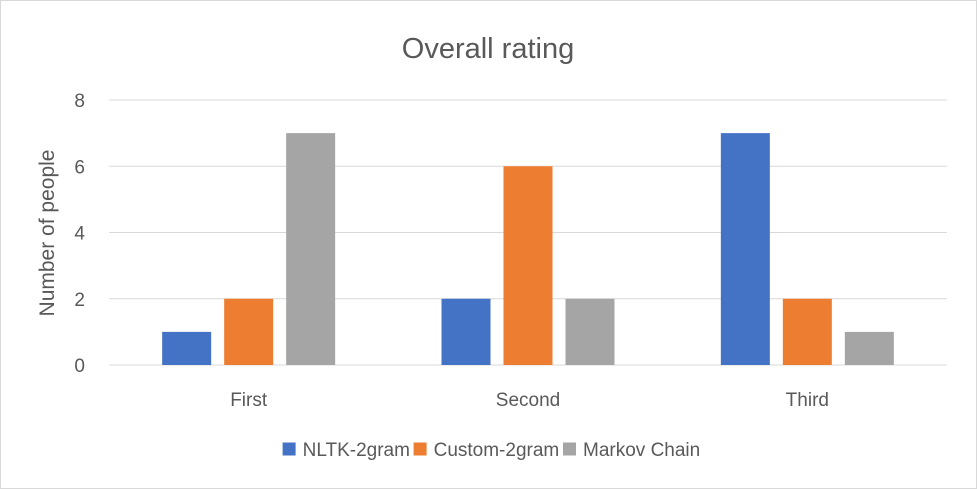  I want to click on bar-second-markov-chain, so click(590, 331).